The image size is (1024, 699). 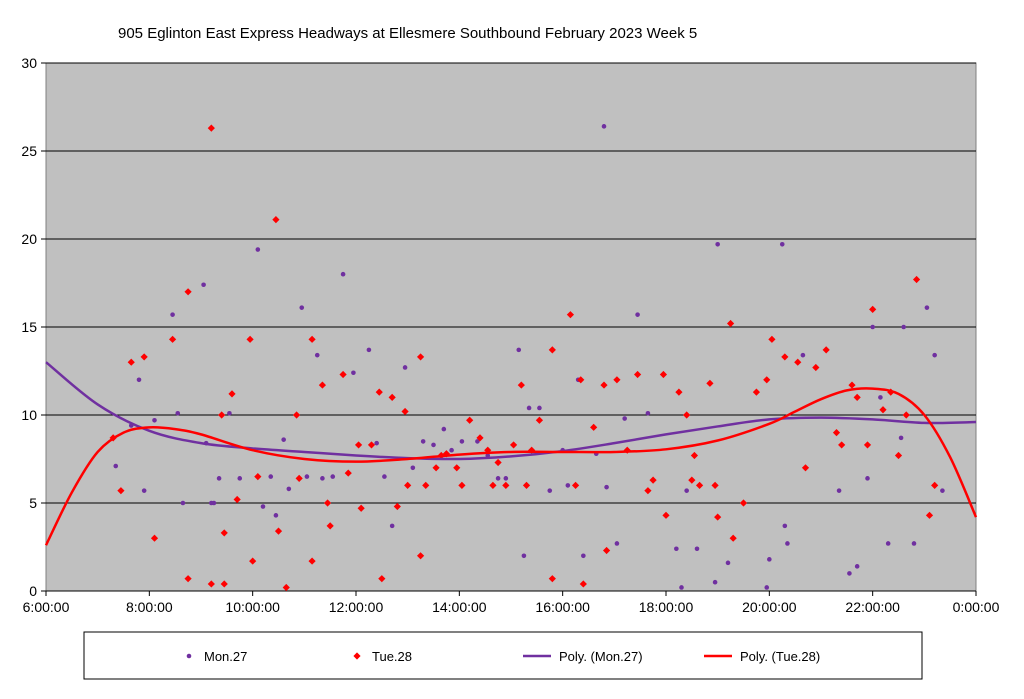 I want to click on legend: Mon.27 Tue.28 Poly. (Mon.27) Poly. (Tue.28), so click(x=503, y=655).